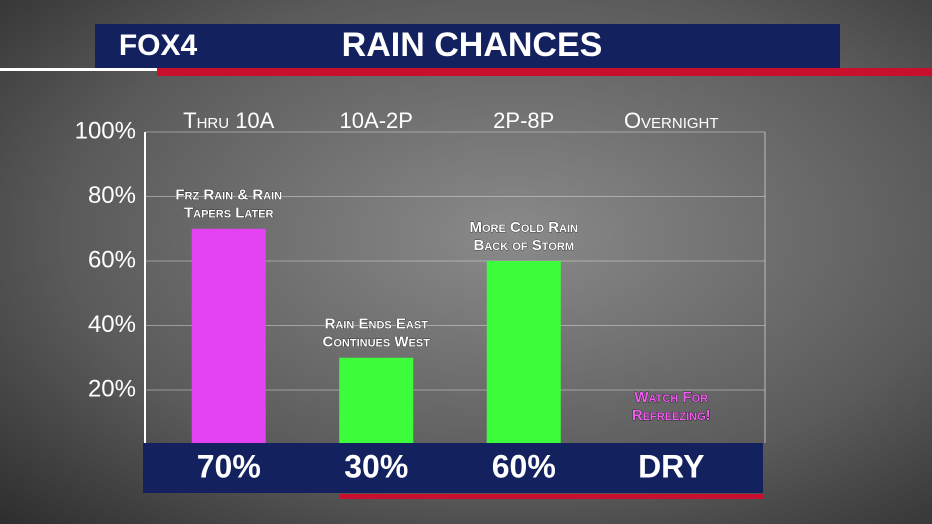  What do you see at coordinates (112, 324) in the screenshot?
I see `y-tick-label: 40%` at bounding box center [112, 324].